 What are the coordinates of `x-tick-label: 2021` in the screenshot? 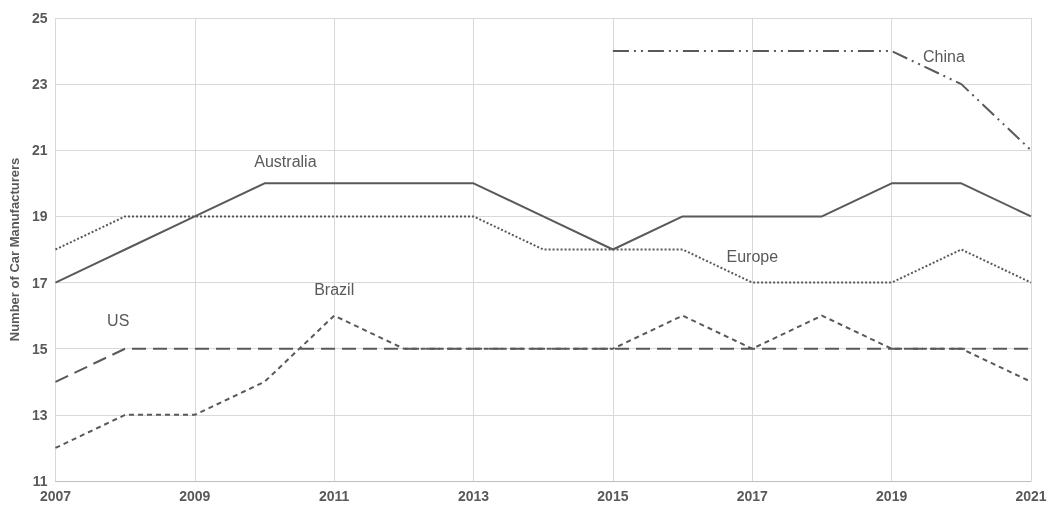 It's located at (1031, 496).